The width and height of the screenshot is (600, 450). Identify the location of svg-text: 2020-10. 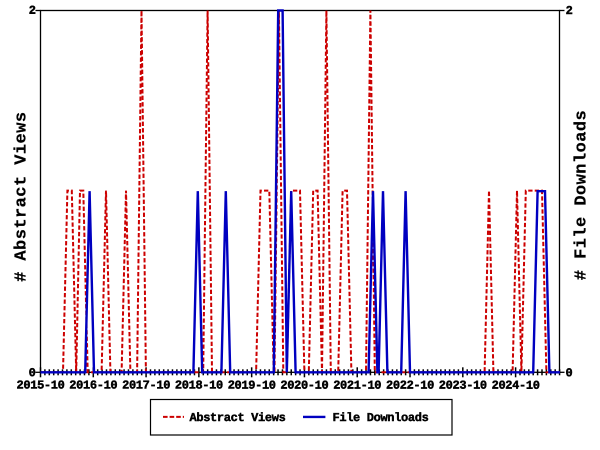
(304, 386).